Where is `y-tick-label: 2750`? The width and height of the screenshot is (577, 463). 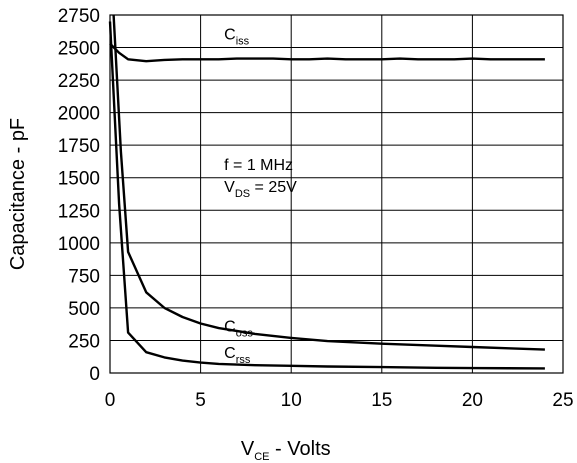 y-tick-label: 2750 is located at coordinates (79, 16).